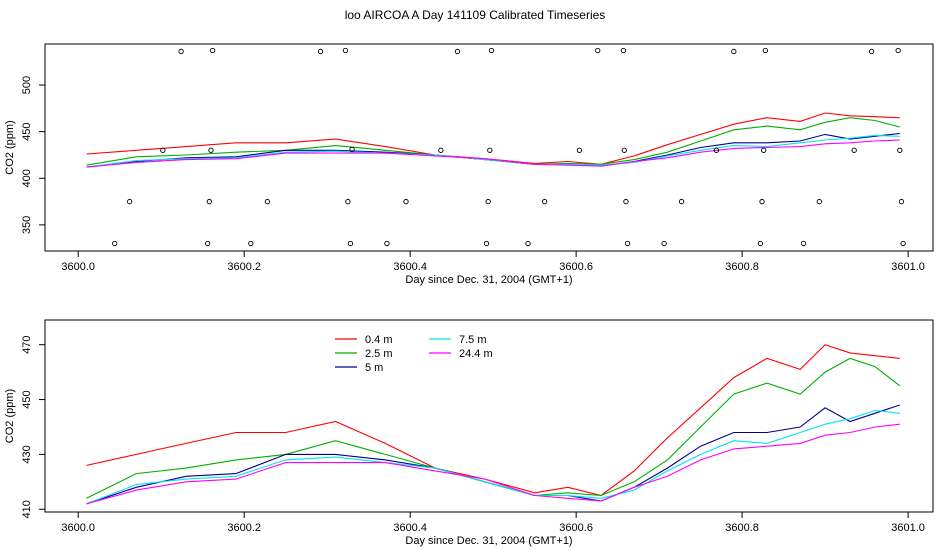 This screenshot has width=950, height=550. What do you see at coordinates (410, 267) in the screenshot?
I see `top-x-tick-label: 3600.4` at bounding box center [410, 267].